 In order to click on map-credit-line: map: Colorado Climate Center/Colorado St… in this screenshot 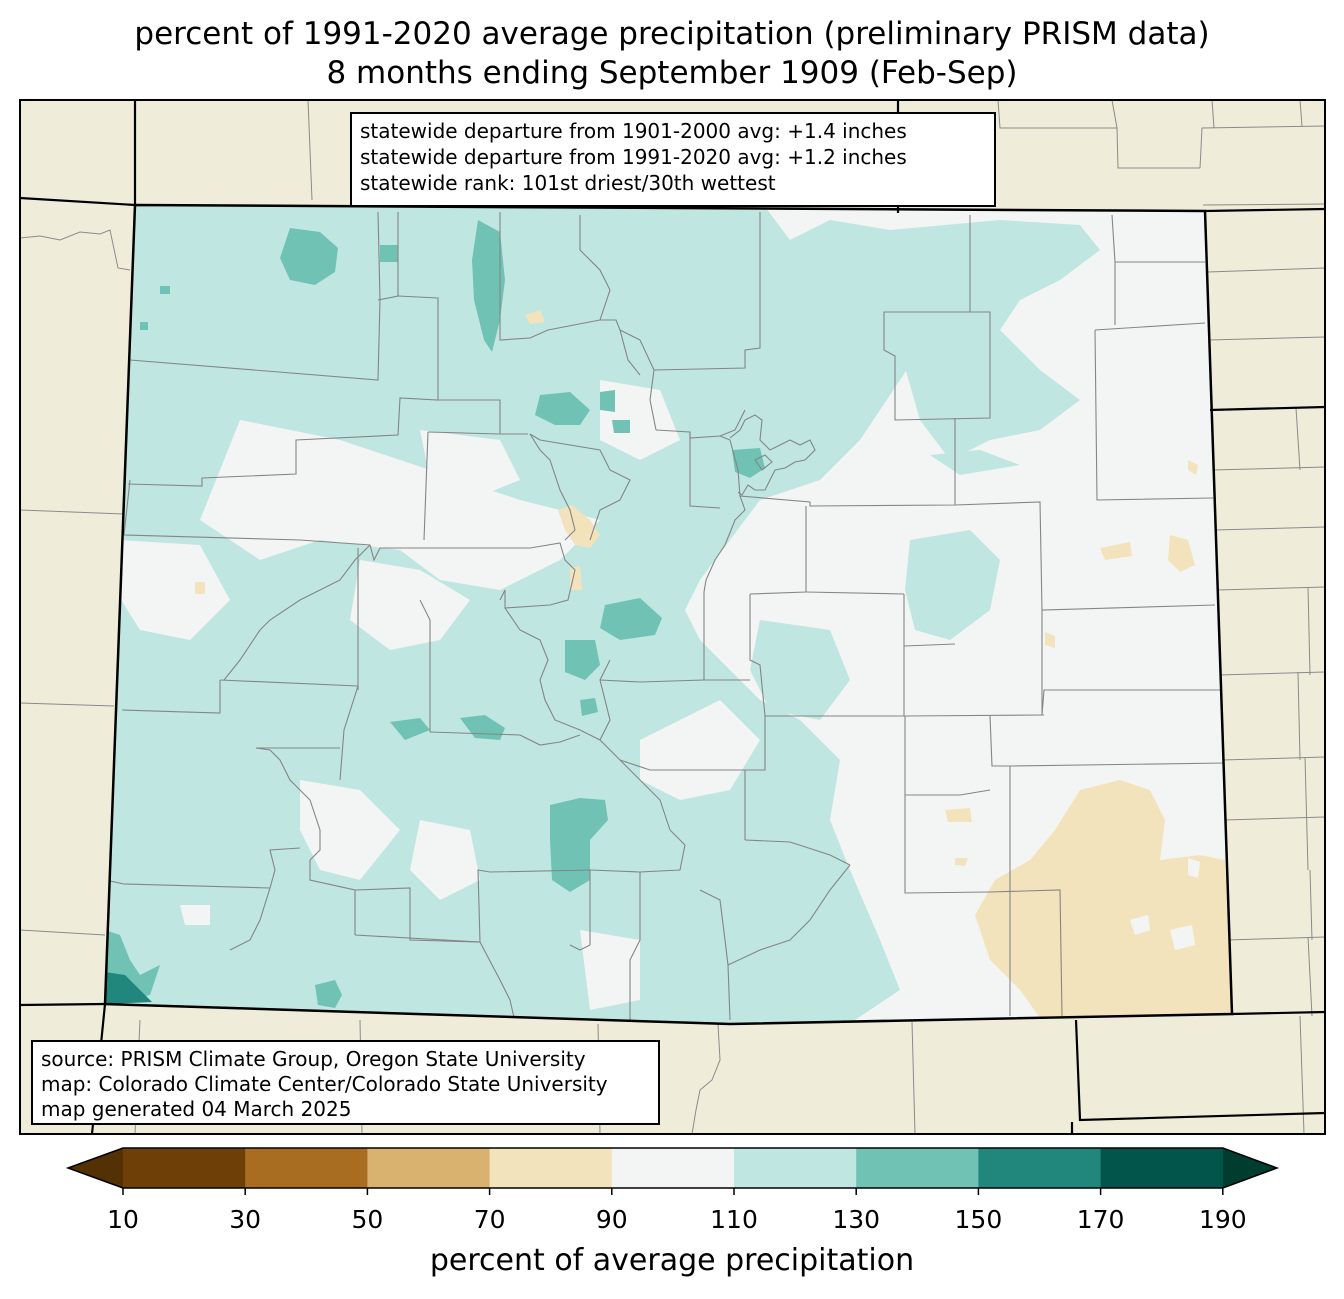, I will do `click(324, 1084)`.